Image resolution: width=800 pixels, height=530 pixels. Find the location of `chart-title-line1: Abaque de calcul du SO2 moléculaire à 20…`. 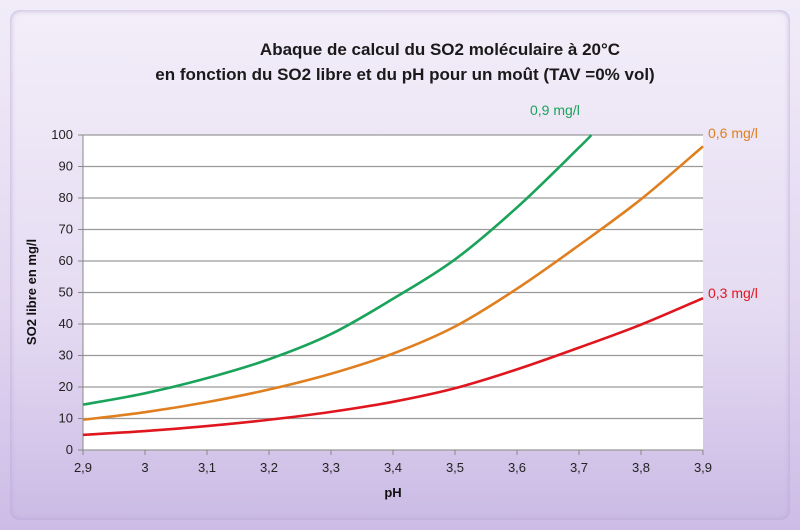

chart-title-line1: Abaque de calcul du SO2 moléculaire à 20… is located at coordinates (440, 49).